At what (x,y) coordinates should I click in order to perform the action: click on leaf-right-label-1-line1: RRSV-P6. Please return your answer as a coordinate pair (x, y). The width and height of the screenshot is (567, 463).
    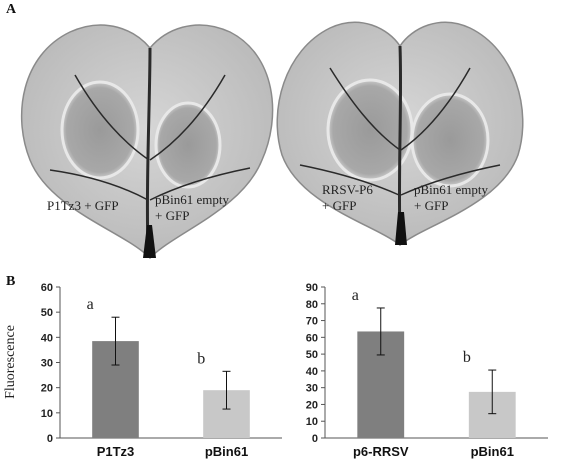
    Looking at the image, I should click on (347, 189).